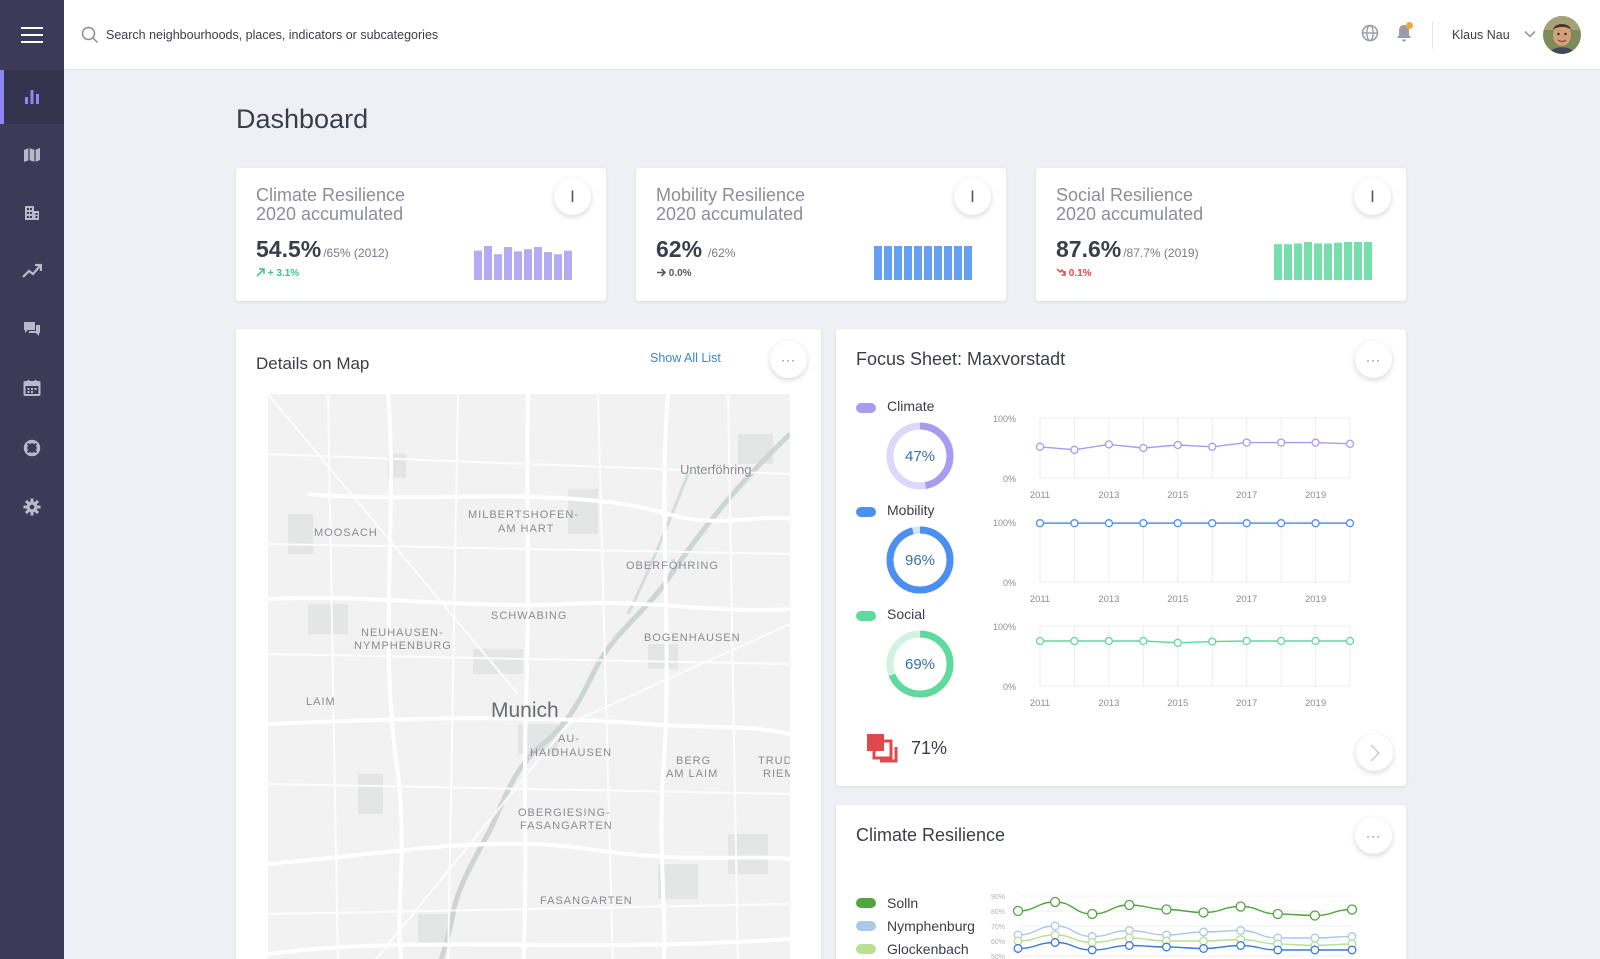 The height and width of the screenshot is (959, 1600). What do you see at coordinates (32, 448) in the screenshot?
I see `sidebar-item-support` at bounding box center [32, 448].